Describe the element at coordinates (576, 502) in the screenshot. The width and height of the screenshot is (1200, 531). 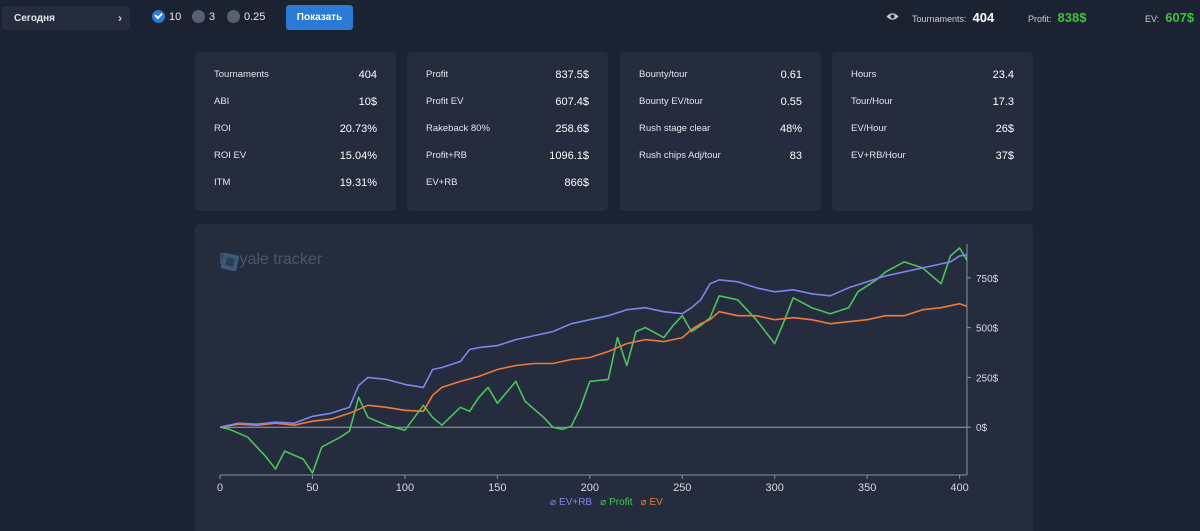
I see `legend-label: EV+RB` at that location.